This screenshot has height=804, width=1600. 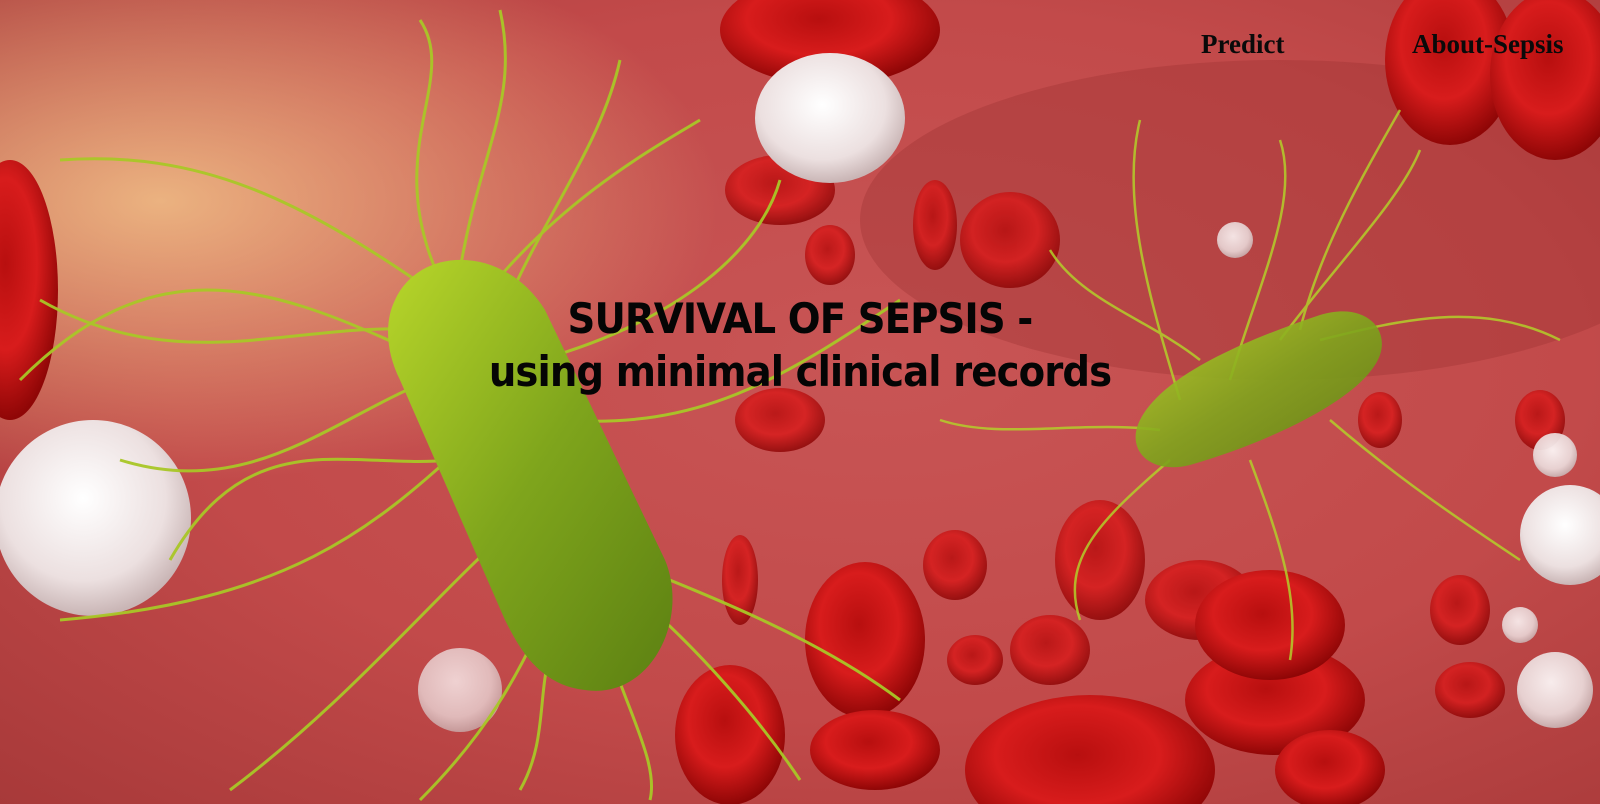 What do you see at coordinates (1243, 44) in the screenshot?
I see `nav-link-predict: Predict` at bounding box center [1243, 44].